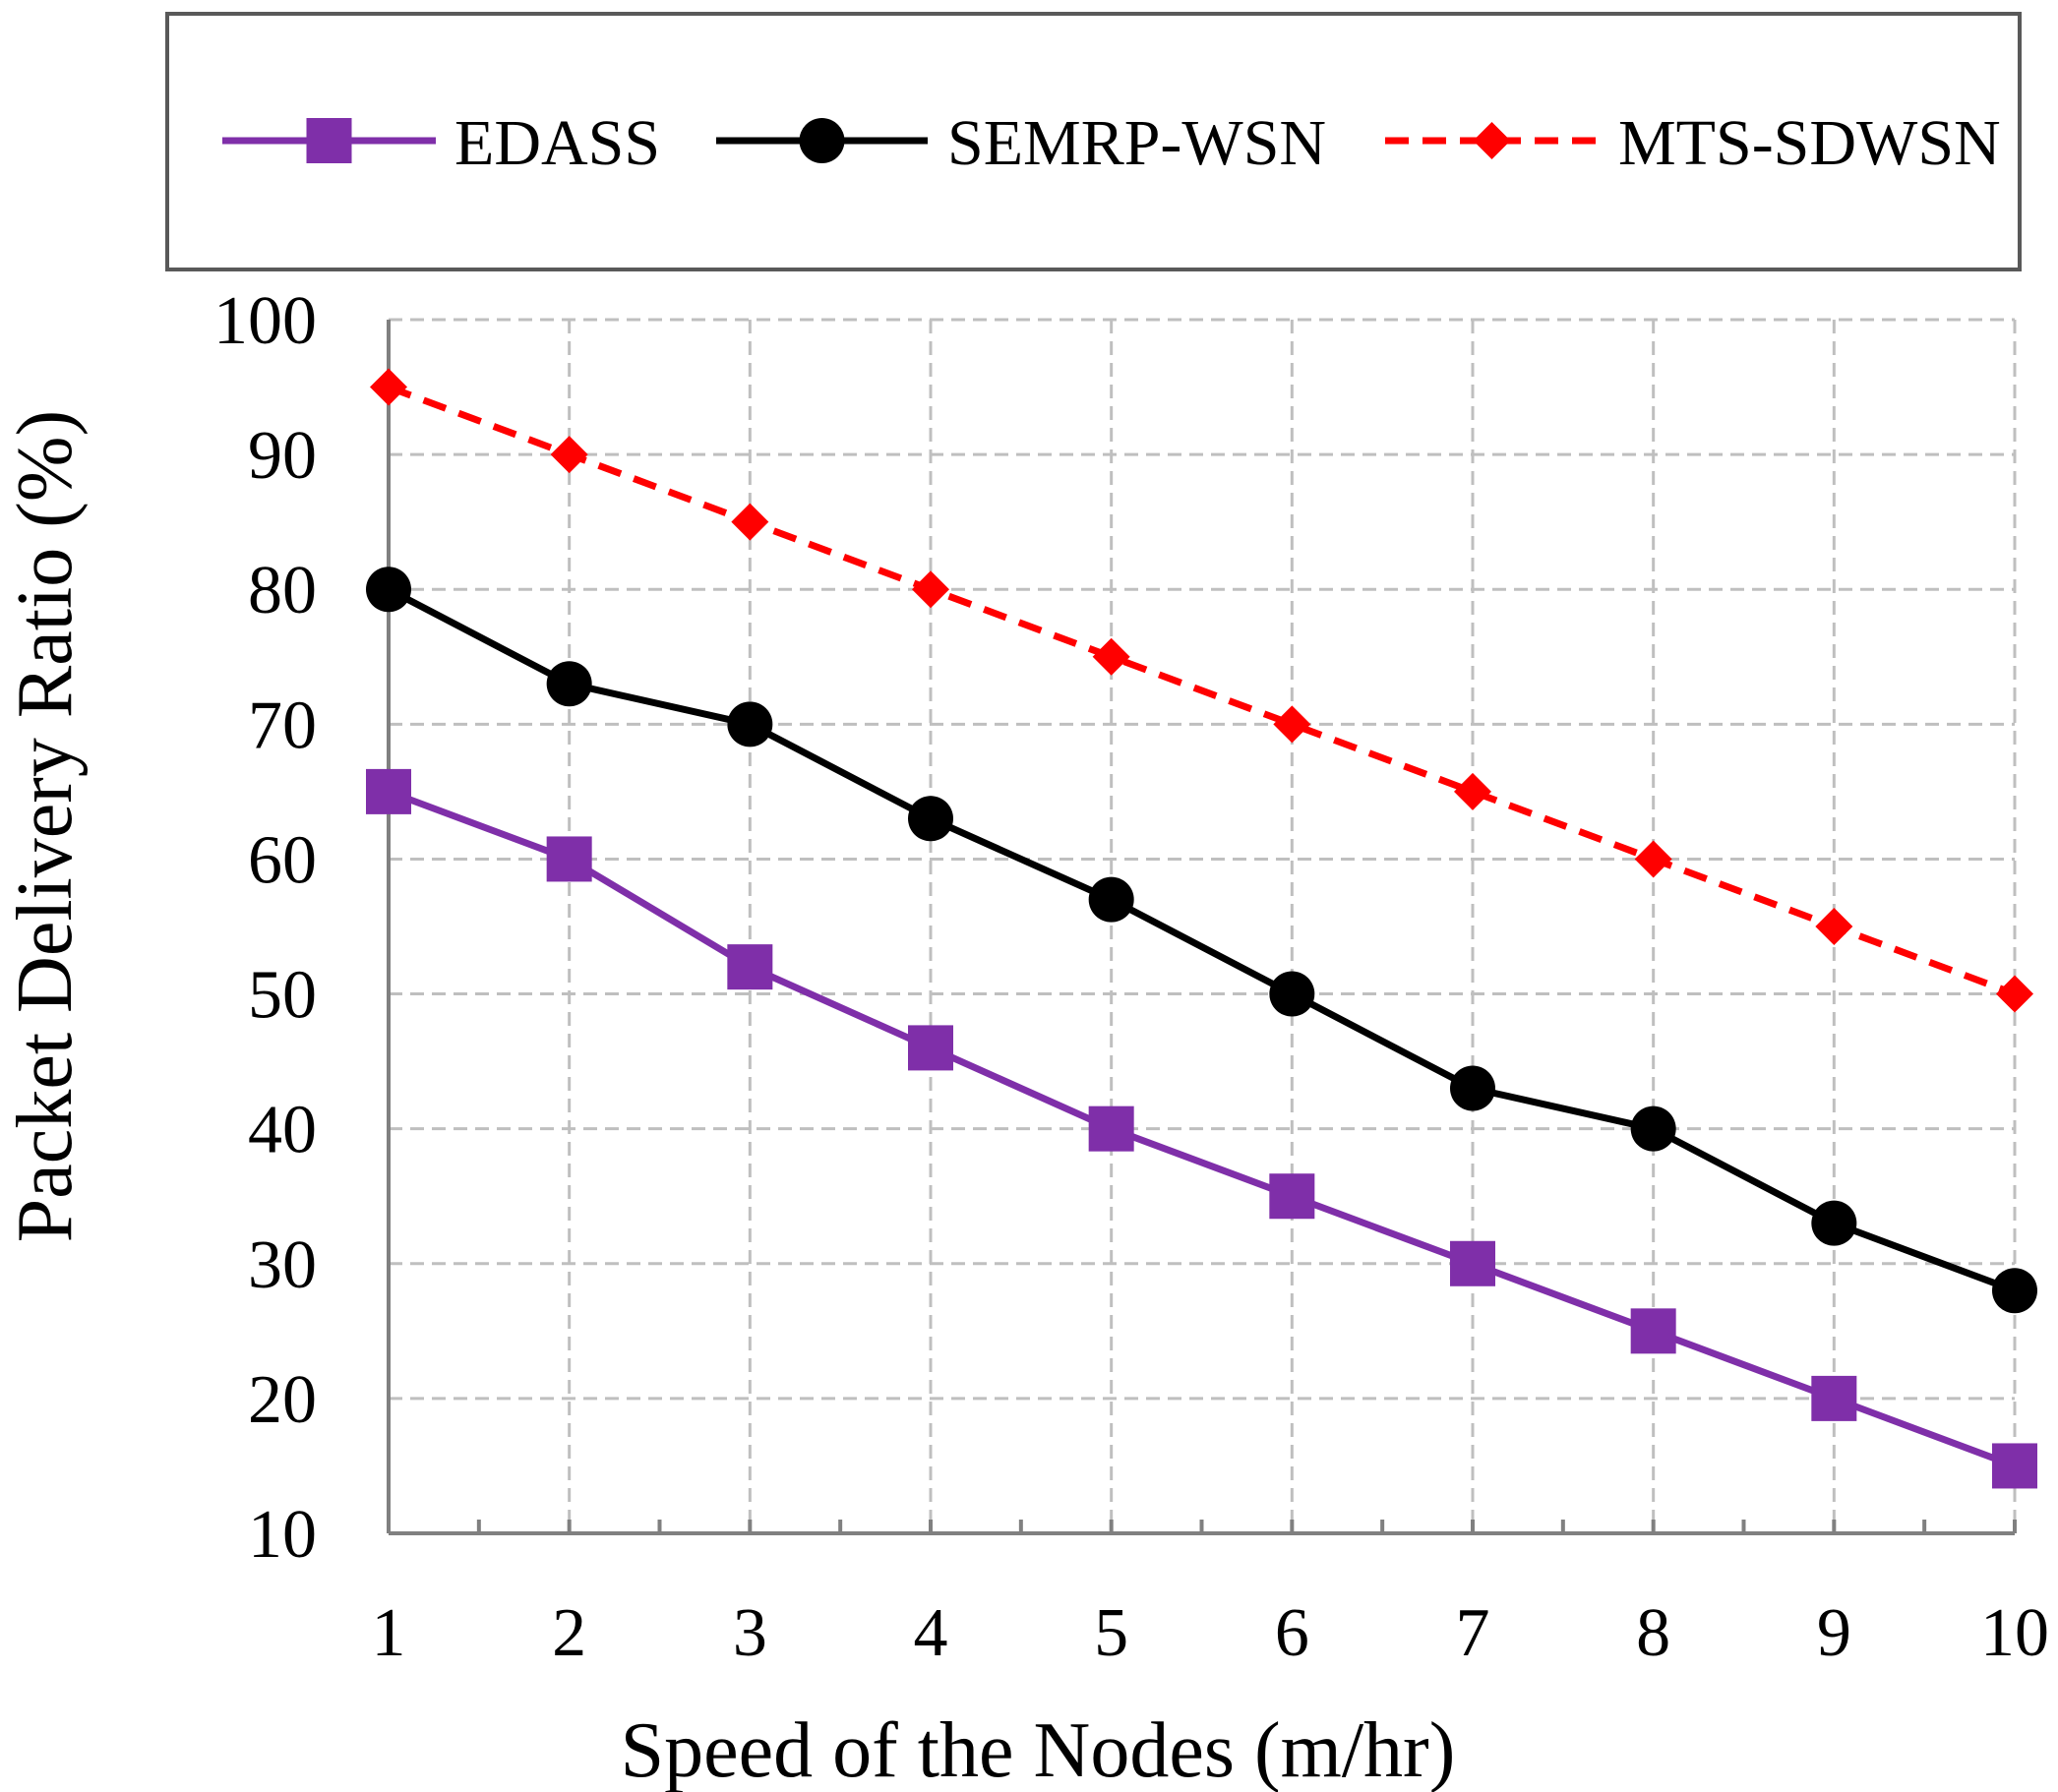 The width and height of the screenshot is (2058, 1792). What do you see at coordinates (1038, 1749) in the screenshot?
I see `x-axis-title: Speed of the Nodes (m/hr)` at bounding box center [1038, 1749].